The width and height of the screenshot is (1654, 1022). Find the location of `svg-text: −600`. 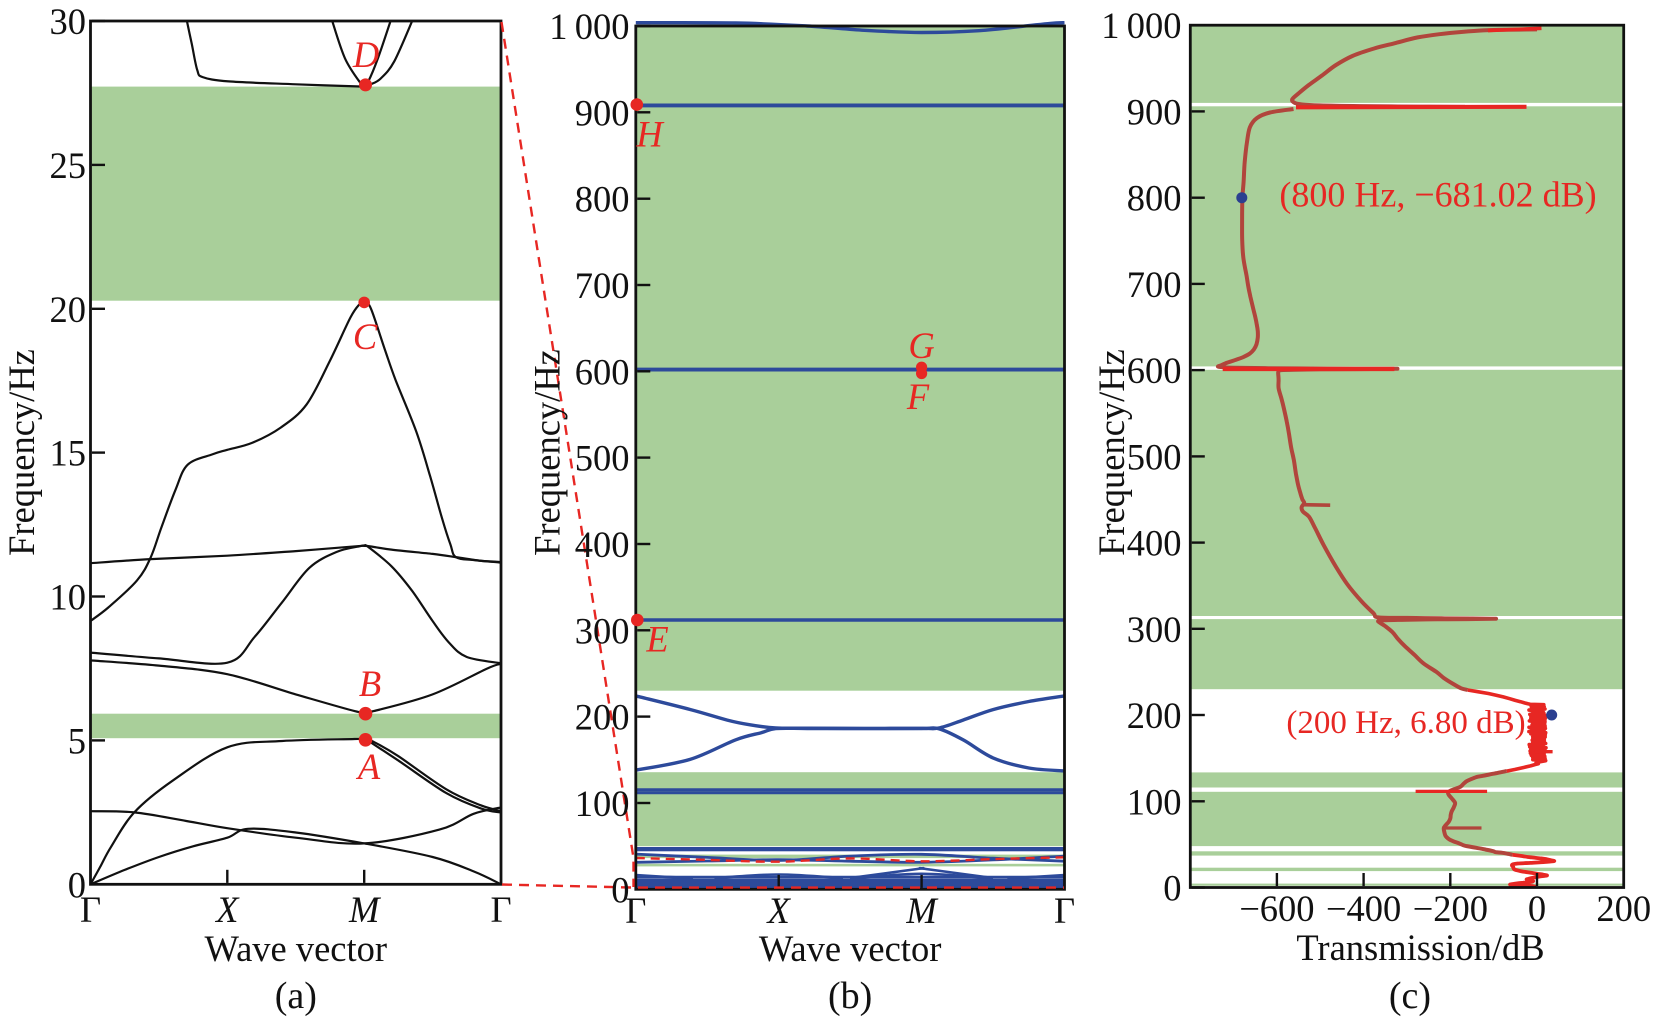

svg-text: −600 is located at coordinates (1276, 908).